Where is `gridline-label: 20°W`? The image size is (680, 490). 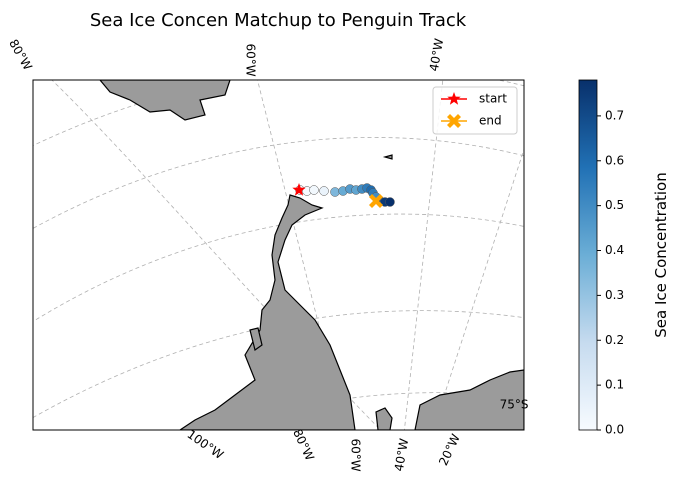
gridline-label: 20°W is located at coordinates (449, 450).